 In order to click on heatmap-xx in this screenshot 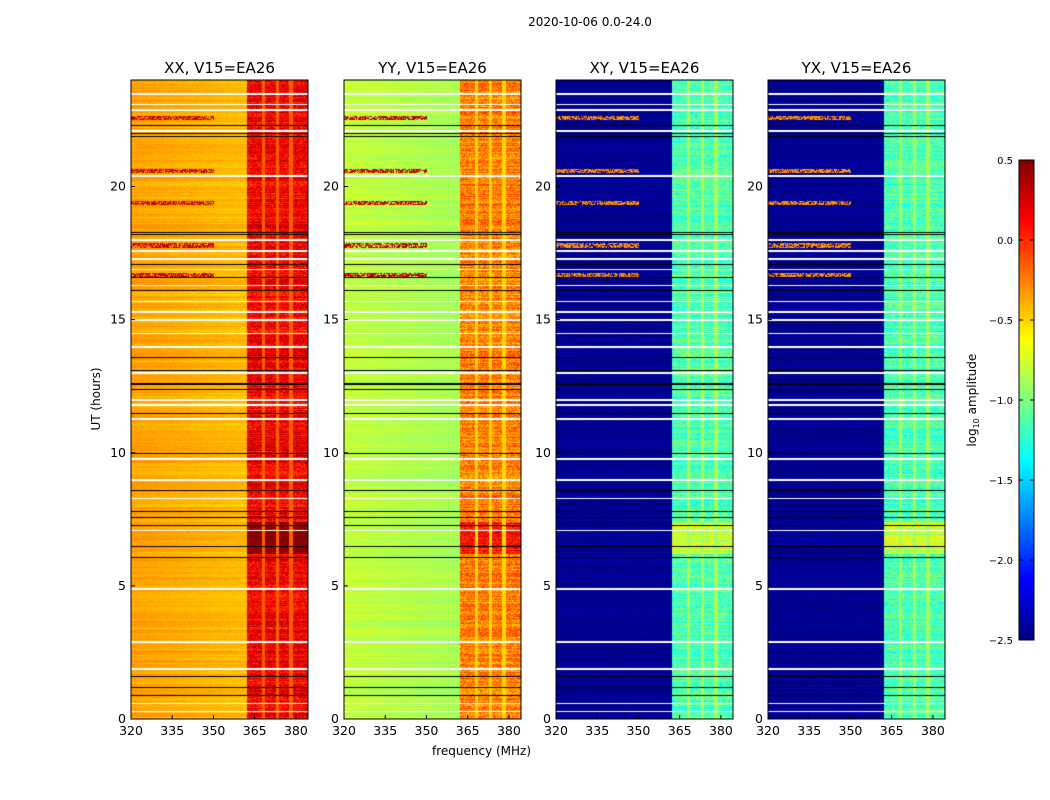, I will do `click(219, 399)`.